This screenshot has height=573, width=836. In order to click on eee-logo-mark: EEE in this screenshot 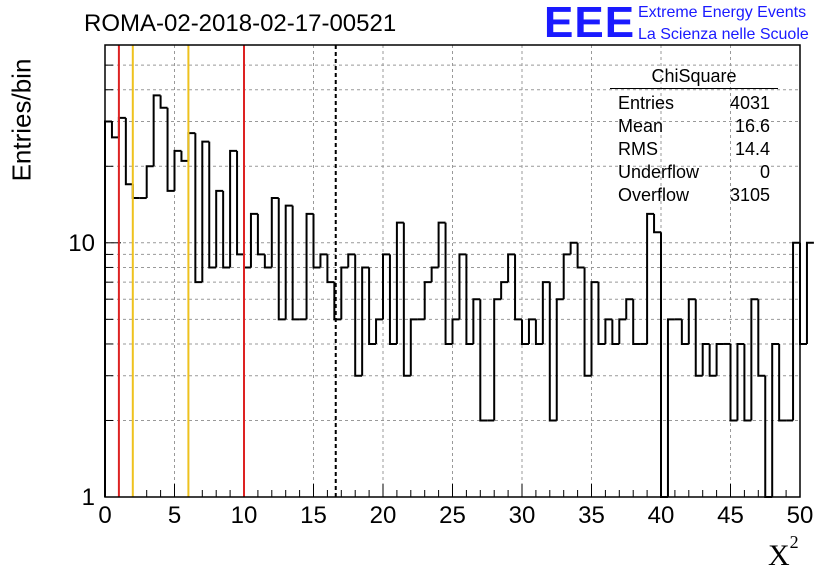, I will do `click(590, 23)`.